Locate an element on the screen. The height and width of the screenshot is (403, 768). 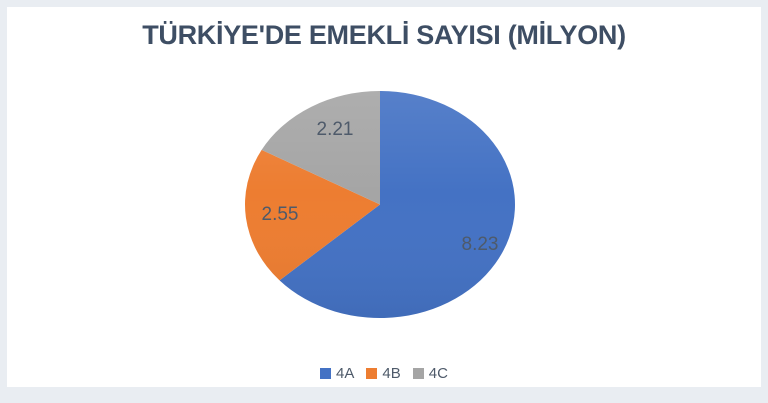
data-label-4B: 2.55 is located at coordinates (280, 214).